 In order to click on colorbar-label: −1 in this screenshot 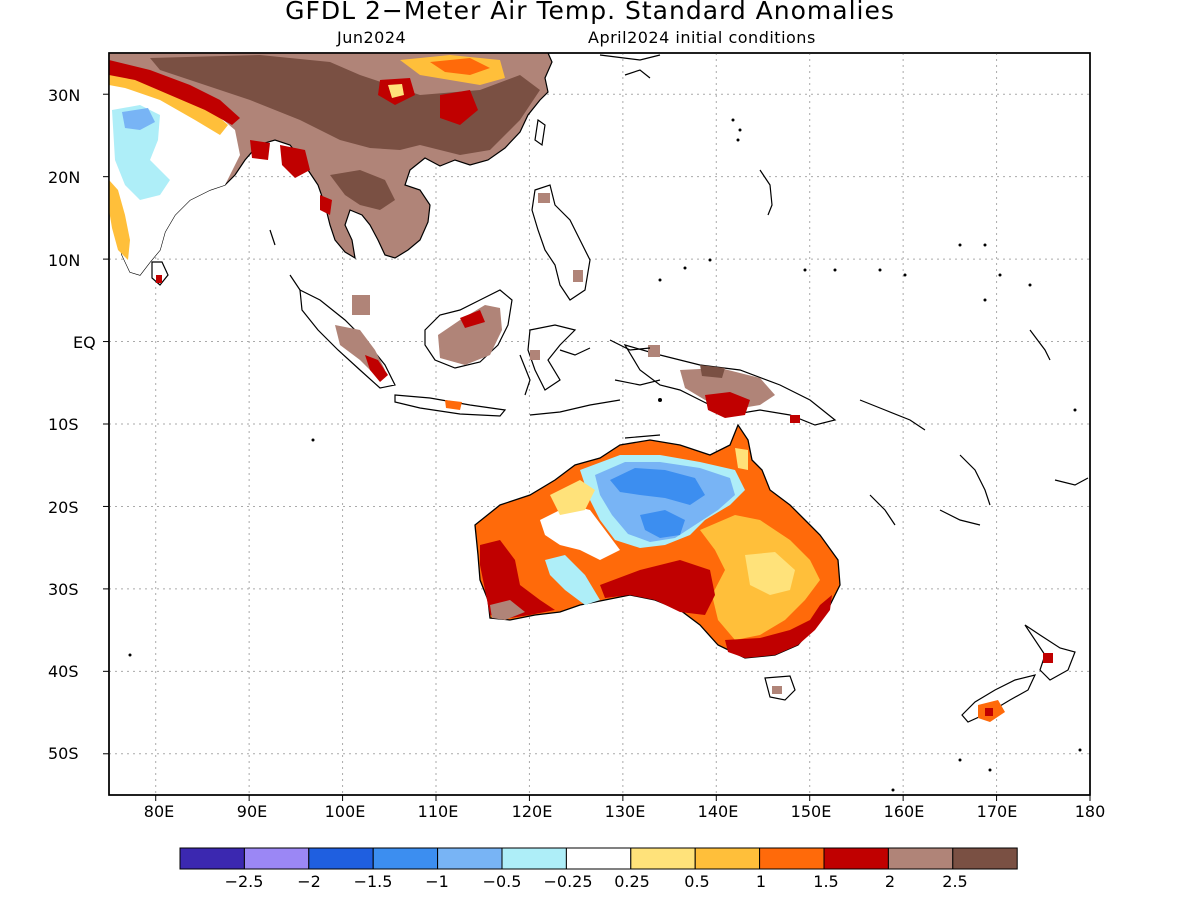, I will do `click(437, 881)`.